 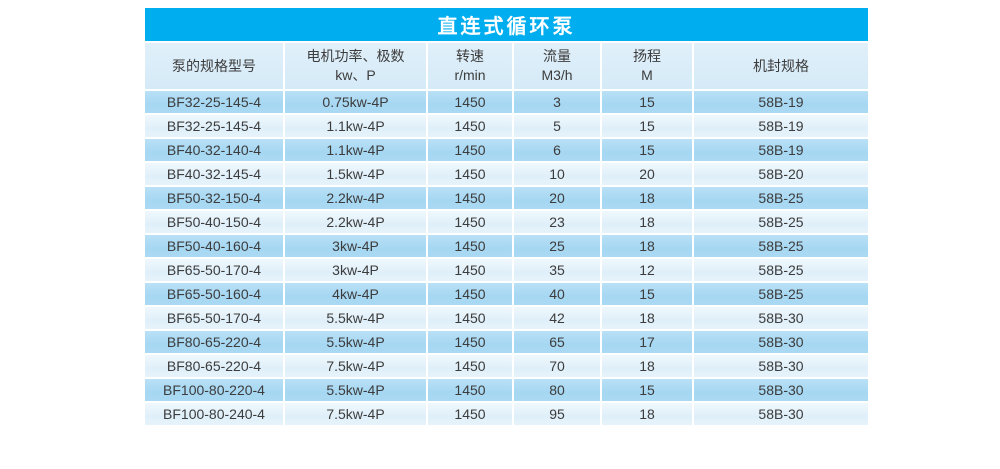 I want to click on table-row: BF65-50-170-4 5.5kw-4P 1450 42 18 58B-30, so click(x=506, y=318).